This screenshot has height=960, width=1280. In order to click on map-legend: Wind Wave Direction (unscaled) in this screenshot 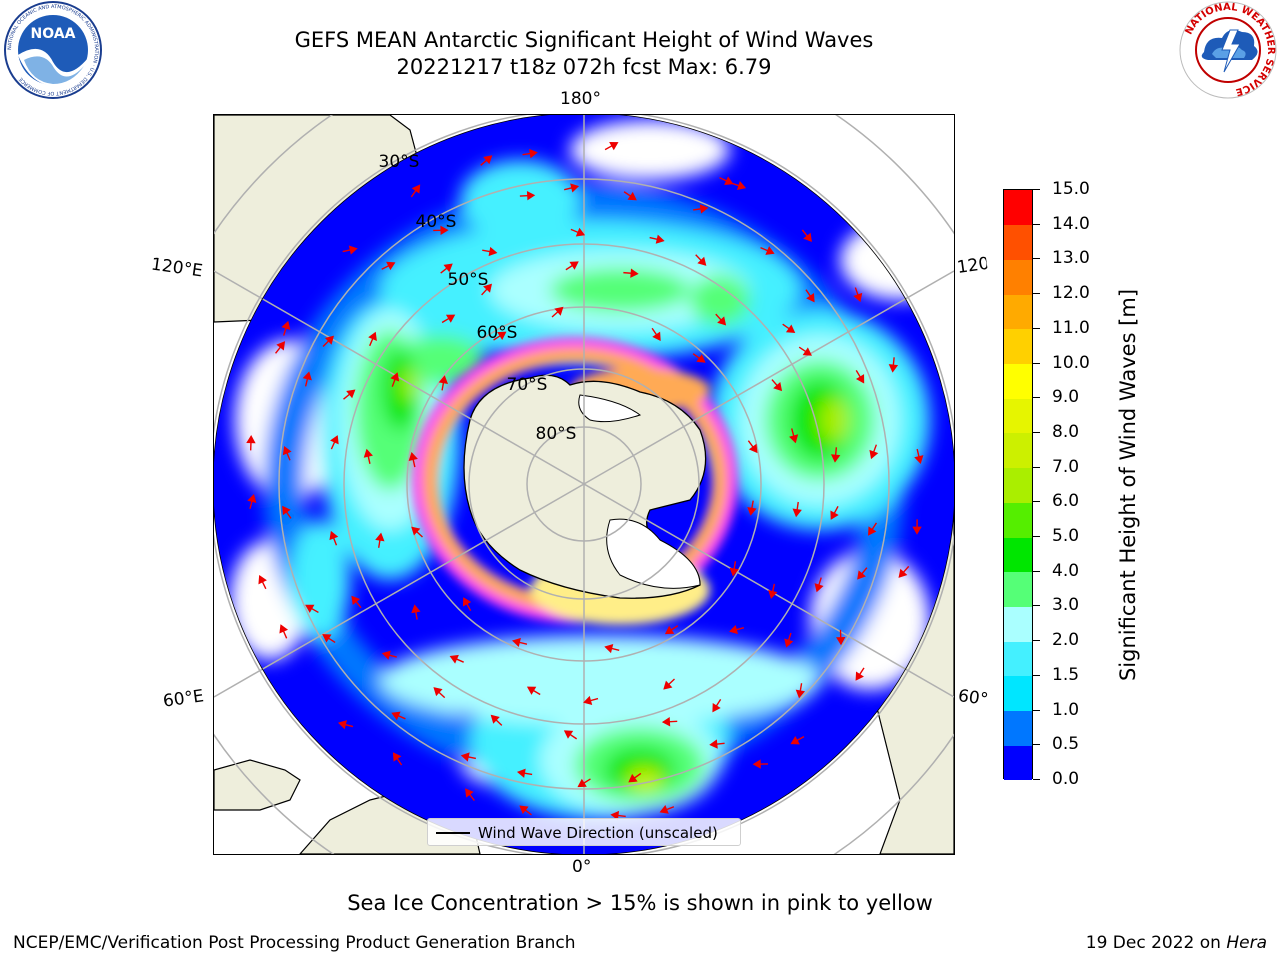, I will do `click(584, 832)`.